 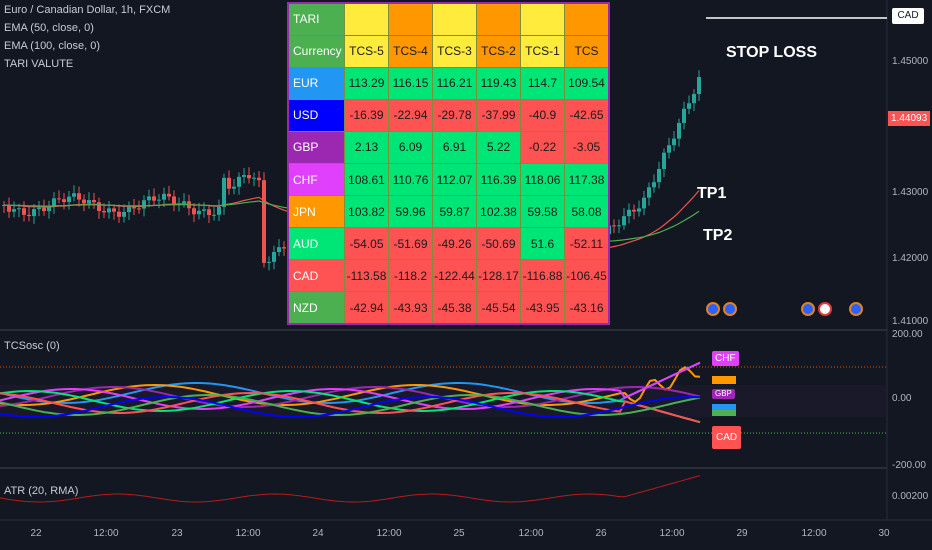 I want to click on tari-cell: -45.54, so click(x=498, y=308).